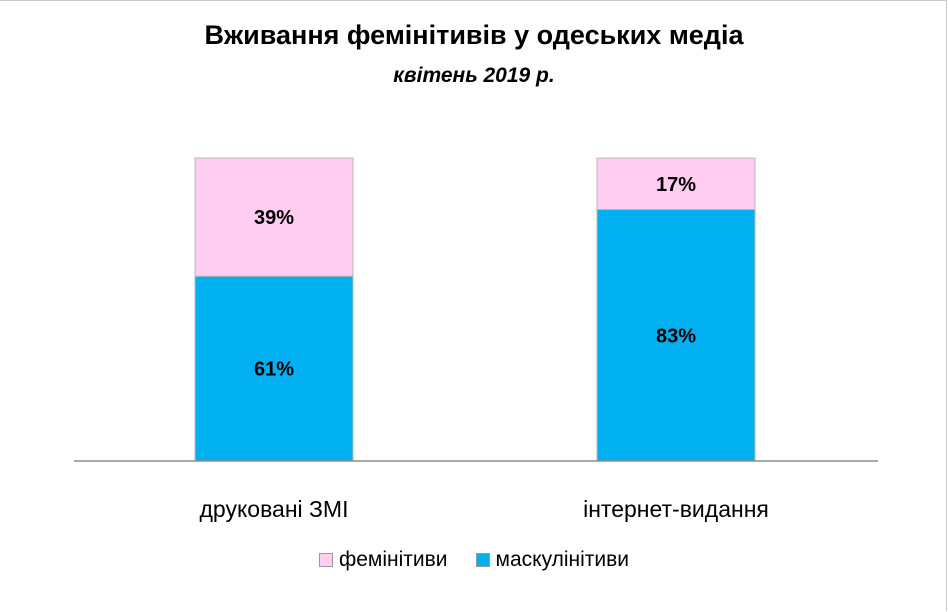 The width and height of the screenshot is (948, 612). I want to click on legend: фемінітиви маскулінітиви, so click(474, 560).